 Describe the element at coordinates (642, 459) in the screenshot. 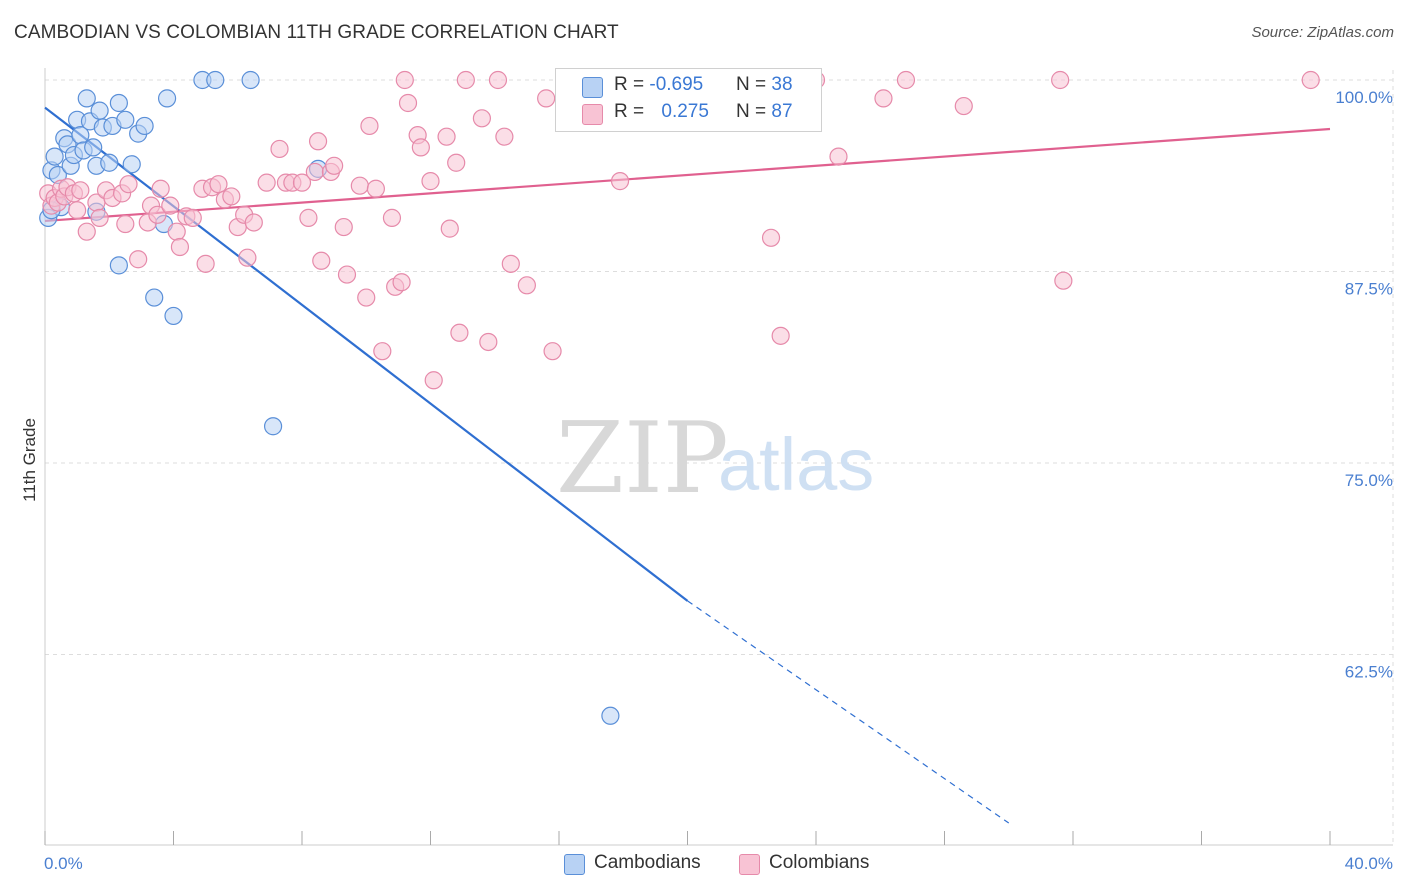

I see `watermark-zip: ZIP` at that location.